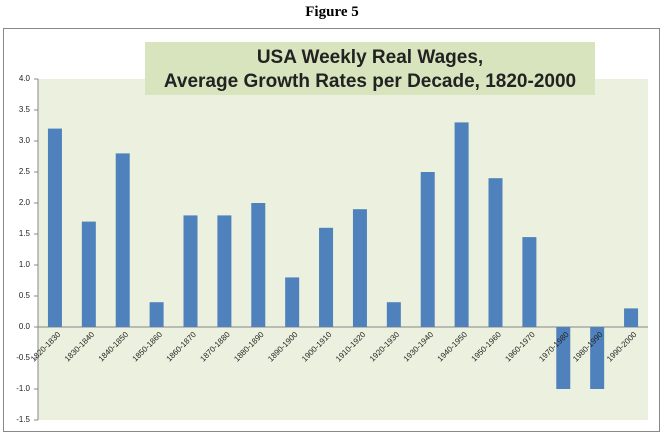  What do you see at coordinates (25, 171) in the screenshot?
I see `y-tick-label: 2.5` at bounding box center [25, 171].